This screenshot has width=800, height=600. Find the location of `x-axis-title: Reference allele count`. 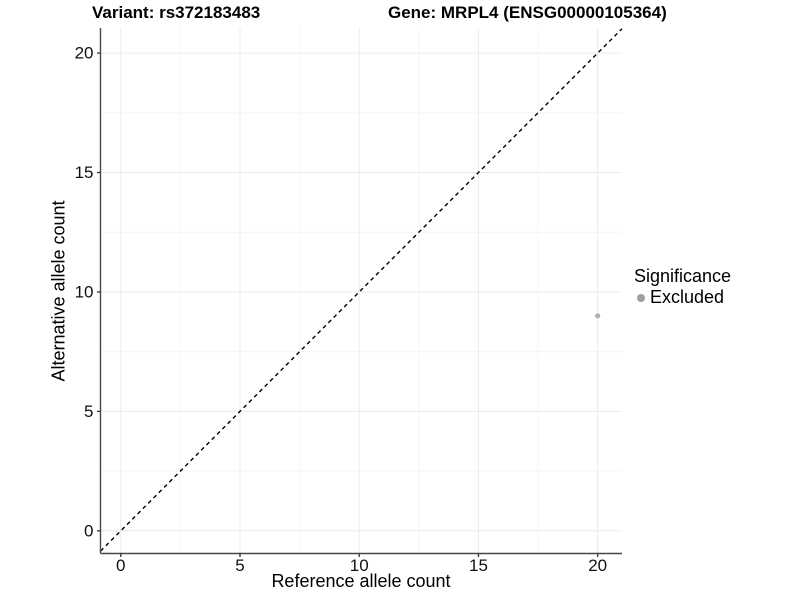

x-axis-title: Reference allele count is located at coordinates (361, 581).